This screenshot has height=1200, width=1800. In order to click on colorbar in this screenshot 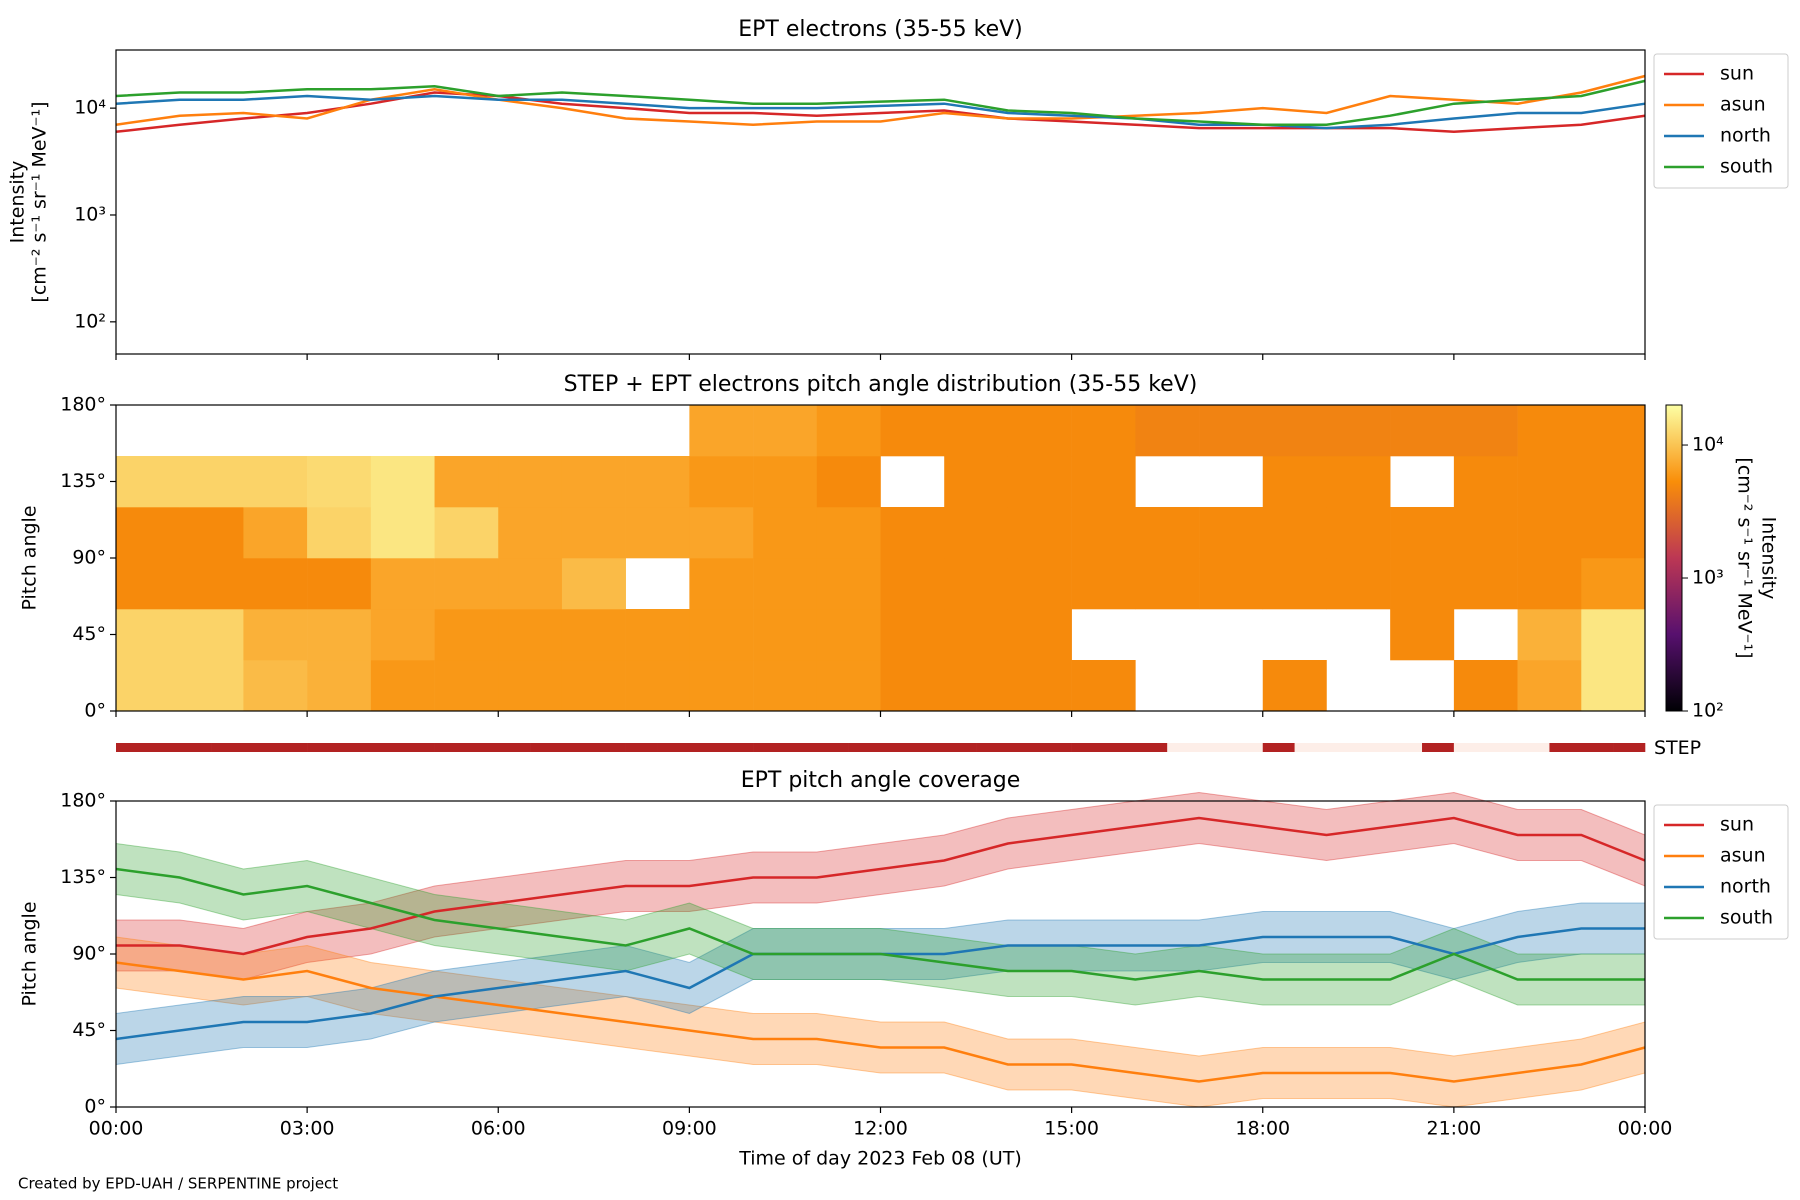, I will do `click(1674, 558)`.